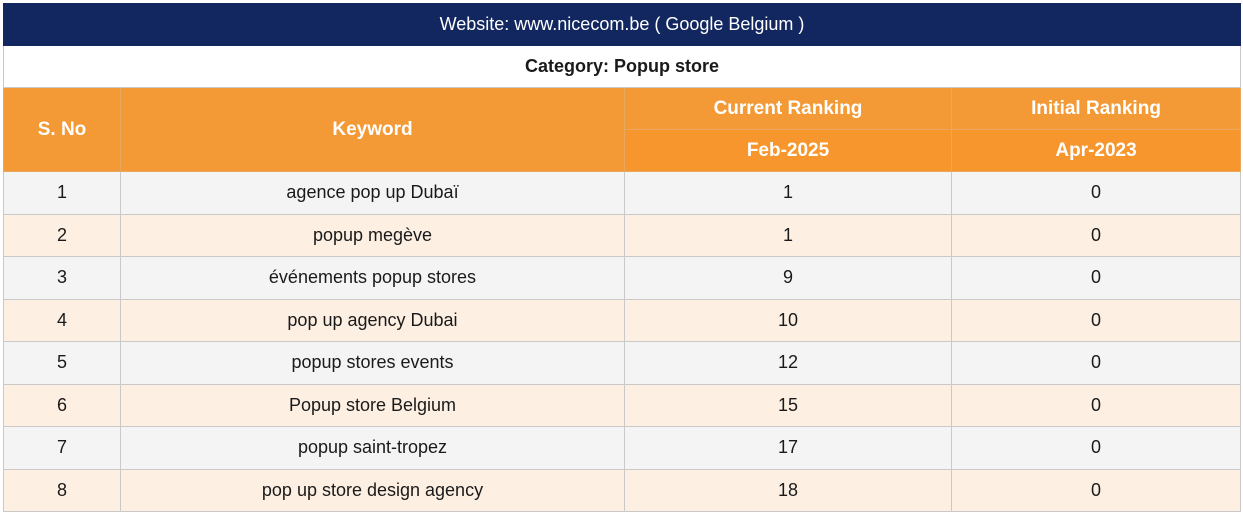 The image size is (1243, 518). I want to click on table-row: 3 événements popup stores 9 0, so click(622, 278).